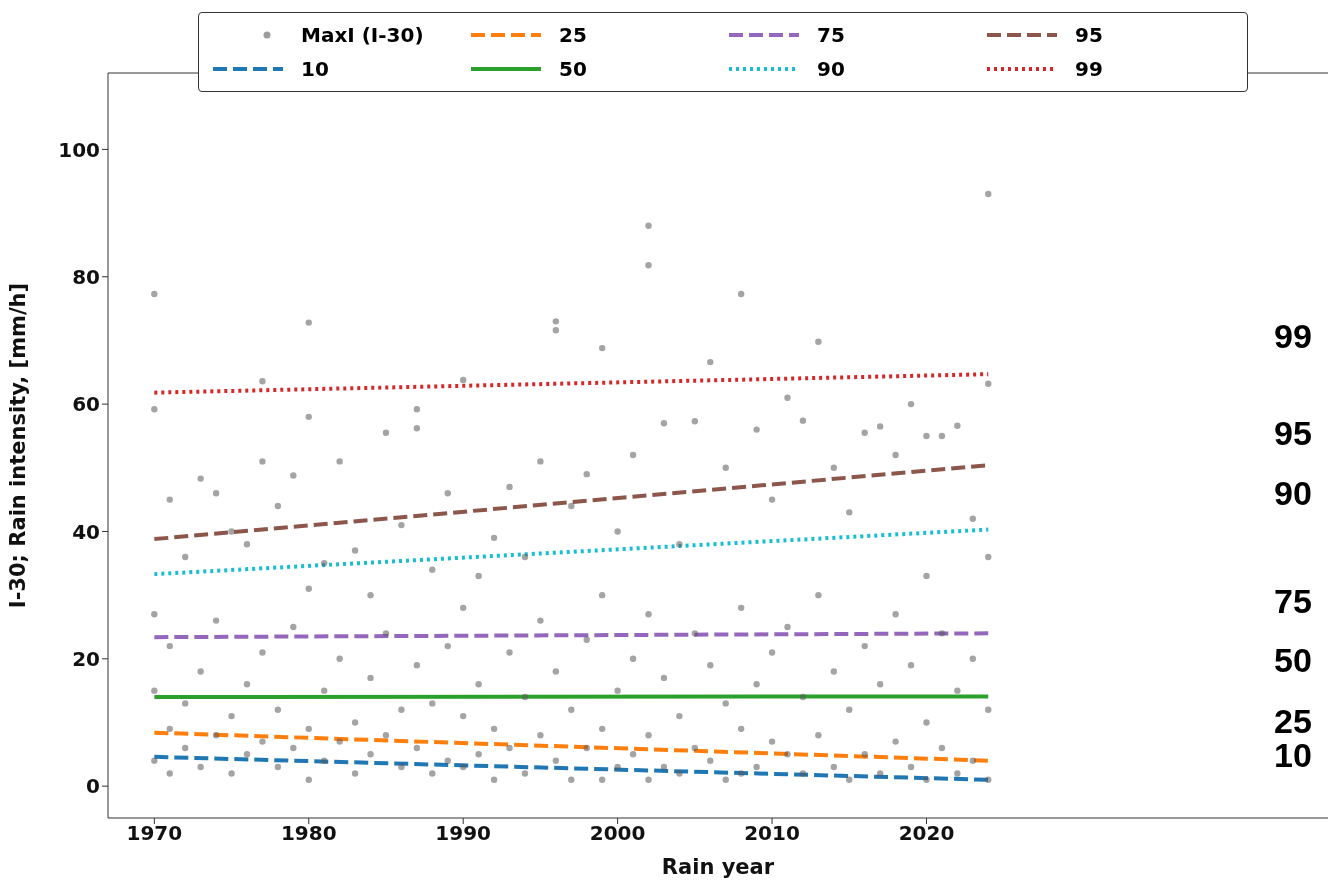 The image size is (1331, 896). I want to click on legend-label: 90, so click(831, 69).